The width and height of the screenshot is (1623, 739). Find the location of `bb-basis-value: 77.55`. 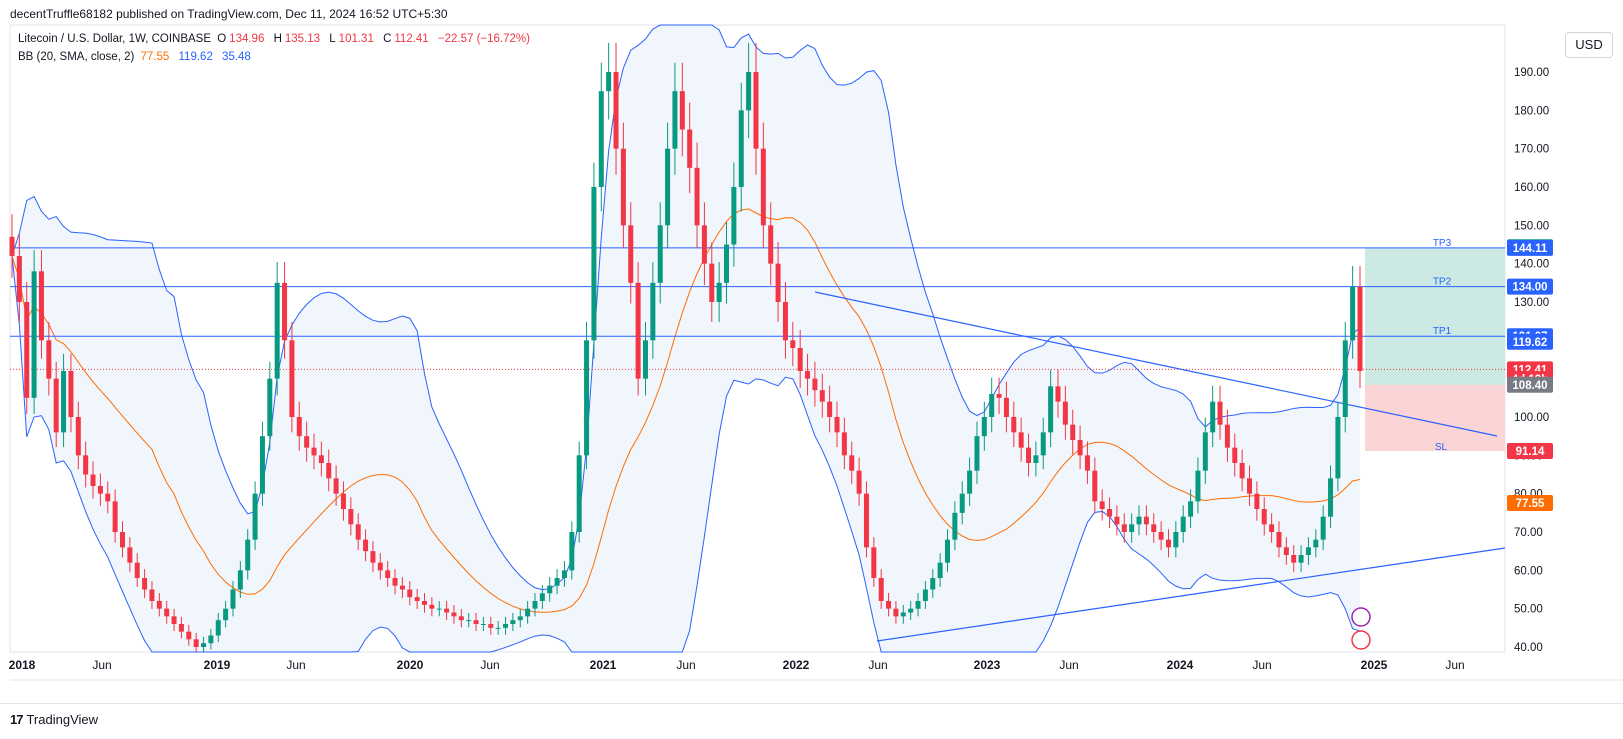

bb-basis-value: 77.55 is located at coordinates (155, 57).